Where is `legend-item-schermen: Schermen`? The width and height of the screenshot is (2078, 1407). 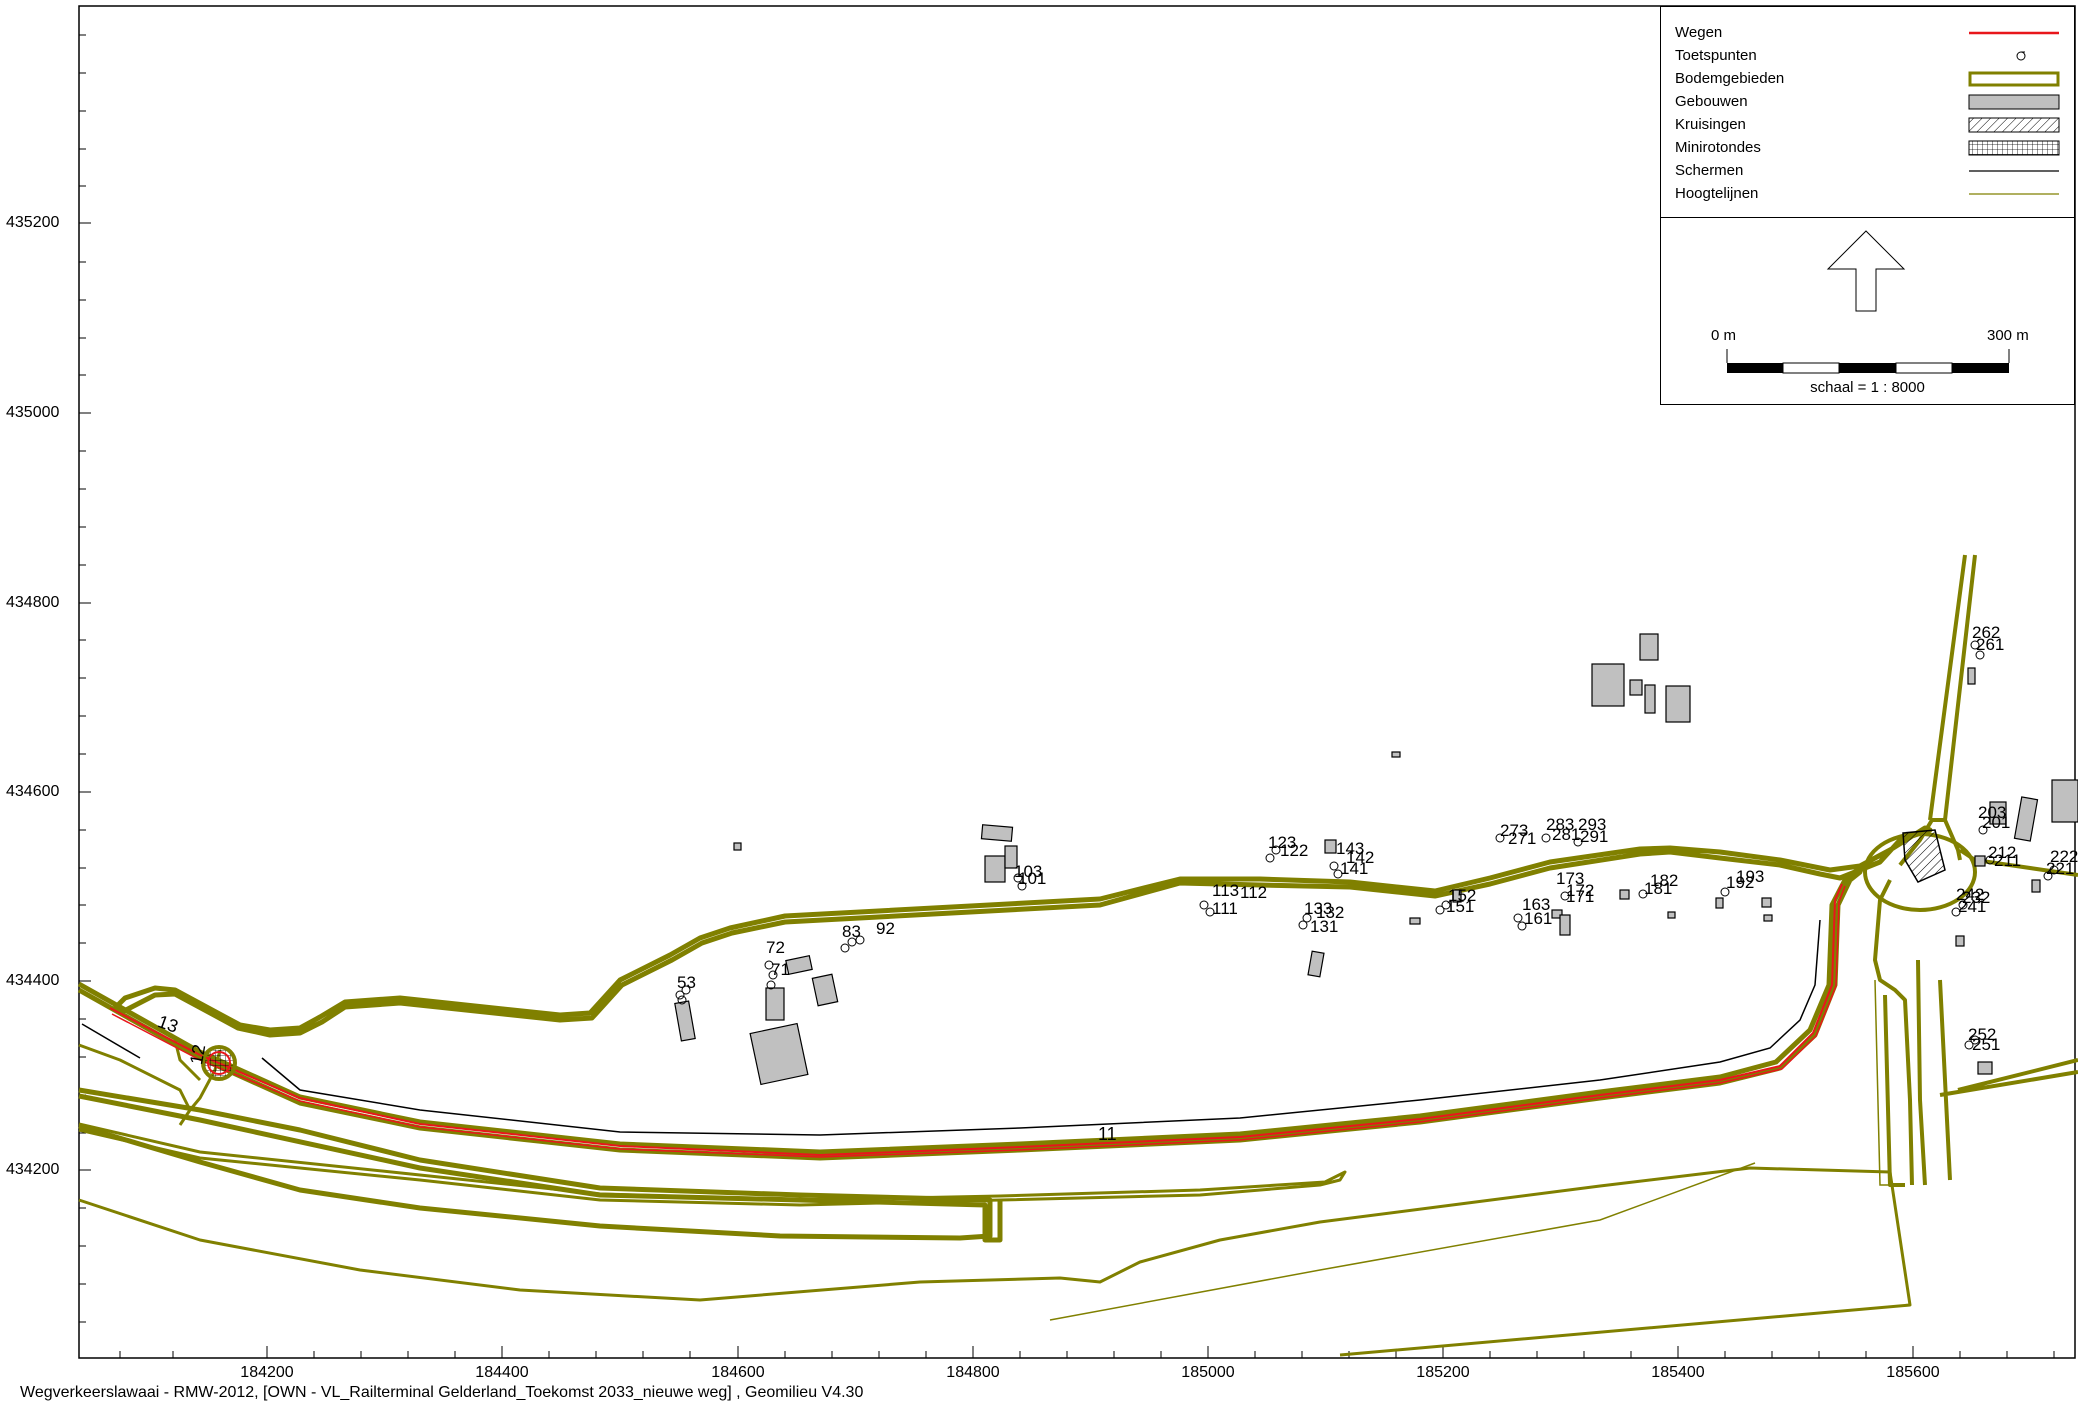 legend-item-schermen: Schermen is located at coordinates (1870, 172).